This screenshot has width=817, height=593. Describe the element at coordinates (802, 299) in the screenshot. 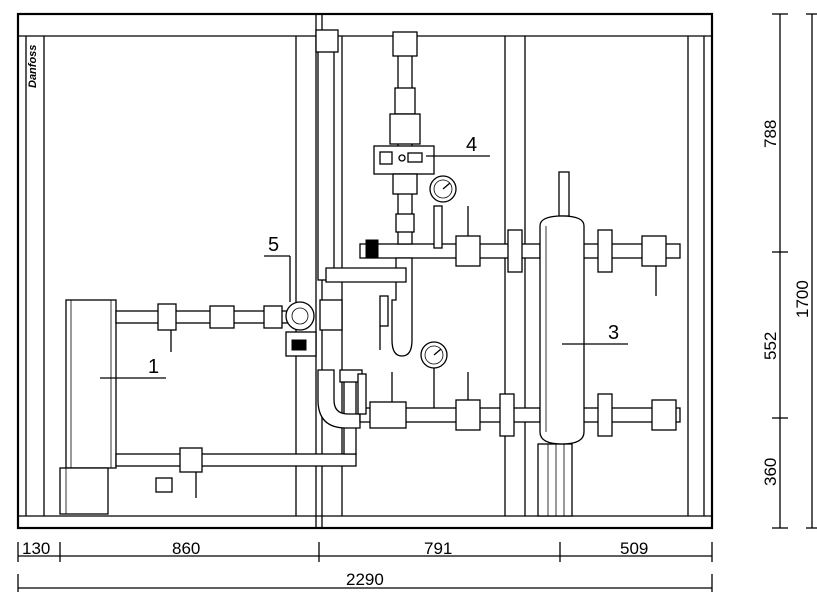

I see `dim-1700: 1700` at that location.